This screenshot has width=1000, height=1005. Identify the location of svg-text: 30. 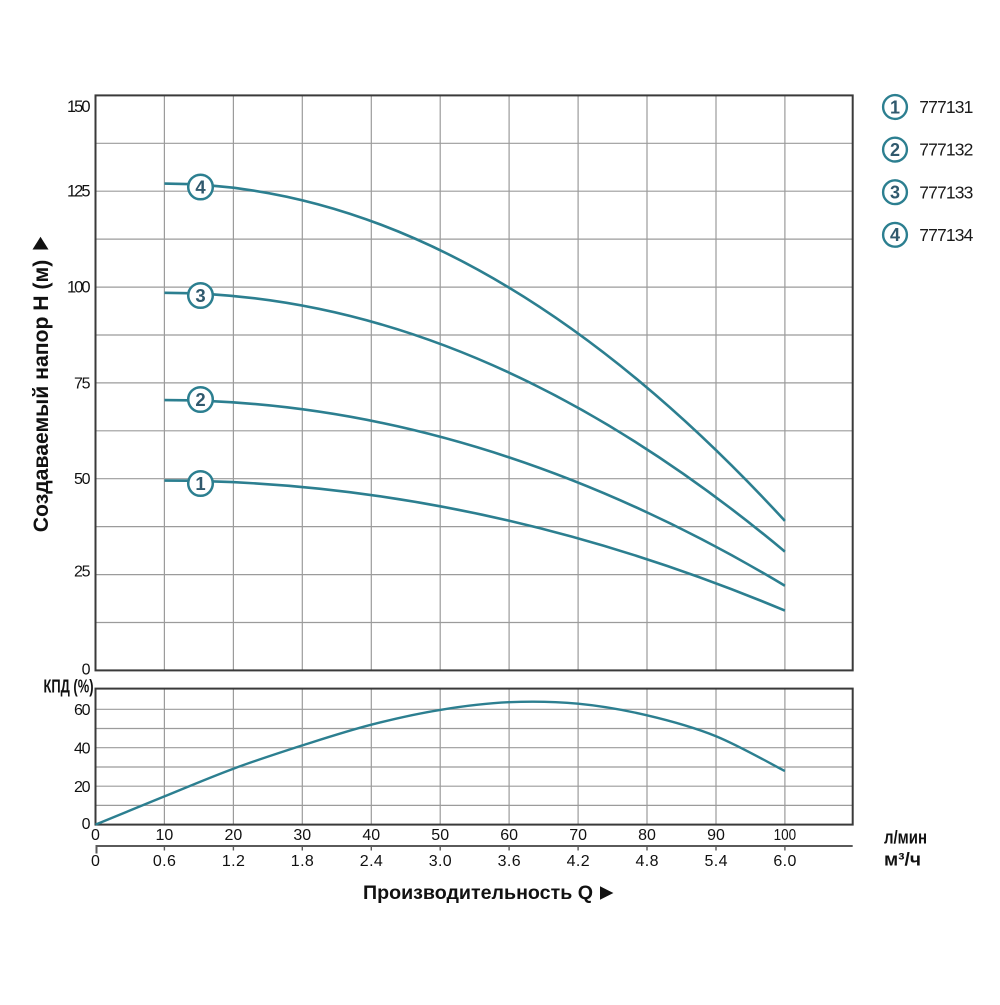
(302, 835).